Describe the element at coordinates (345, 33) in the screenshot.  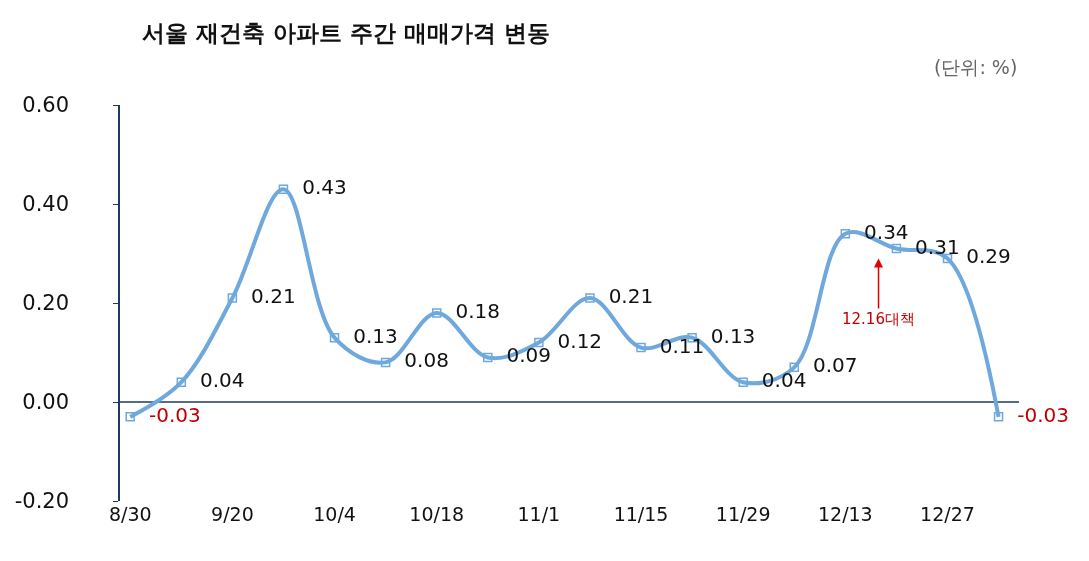
I see `chart-title: 서울 재건축 아파트 주간 매매가격 변동` at that location.